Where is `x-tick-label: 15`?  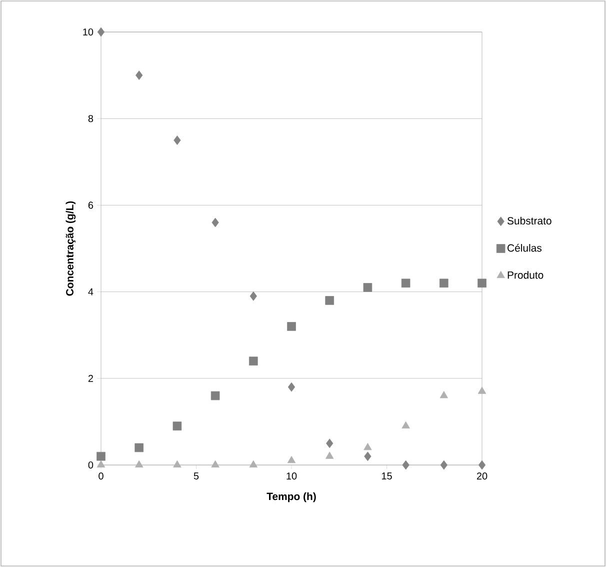
x-tick-label: 15 is located at coordinates (387, 476).